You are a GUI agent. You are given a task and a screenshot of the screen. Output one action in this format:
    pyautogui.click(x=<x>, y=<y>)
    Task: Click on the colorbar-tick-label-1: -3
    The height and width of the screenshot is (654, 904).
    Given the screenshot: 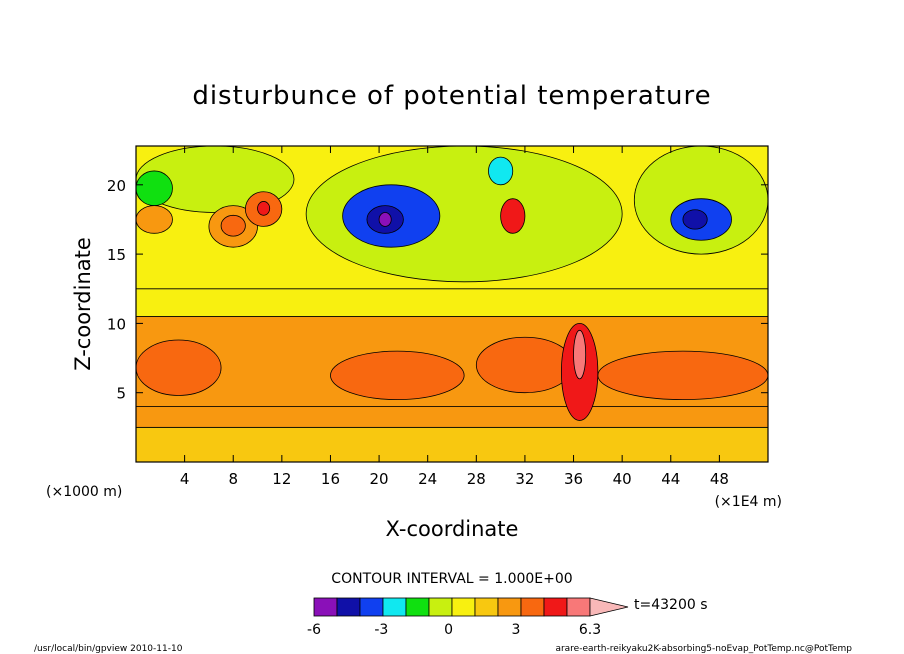 What is the action you would take?
    pyautogui.click(x=381, y=630)
    